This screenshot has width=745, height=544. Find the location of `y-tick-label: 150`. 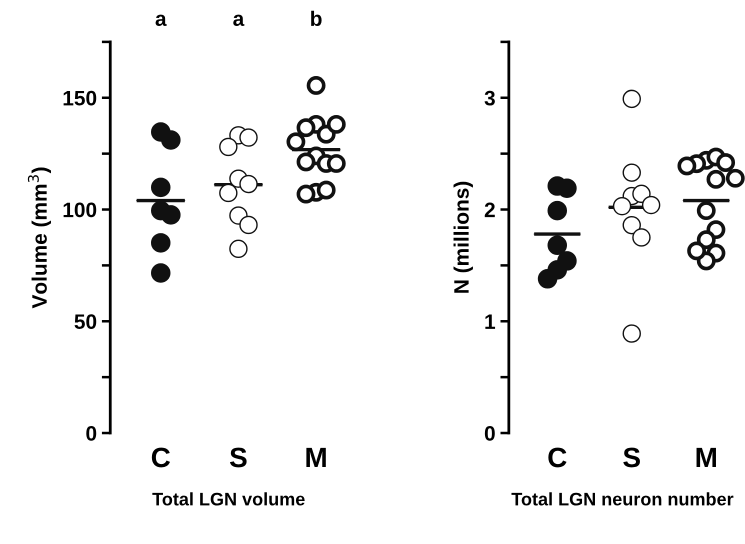

y-tick-label: 150 is located at coordinates (80, 98).